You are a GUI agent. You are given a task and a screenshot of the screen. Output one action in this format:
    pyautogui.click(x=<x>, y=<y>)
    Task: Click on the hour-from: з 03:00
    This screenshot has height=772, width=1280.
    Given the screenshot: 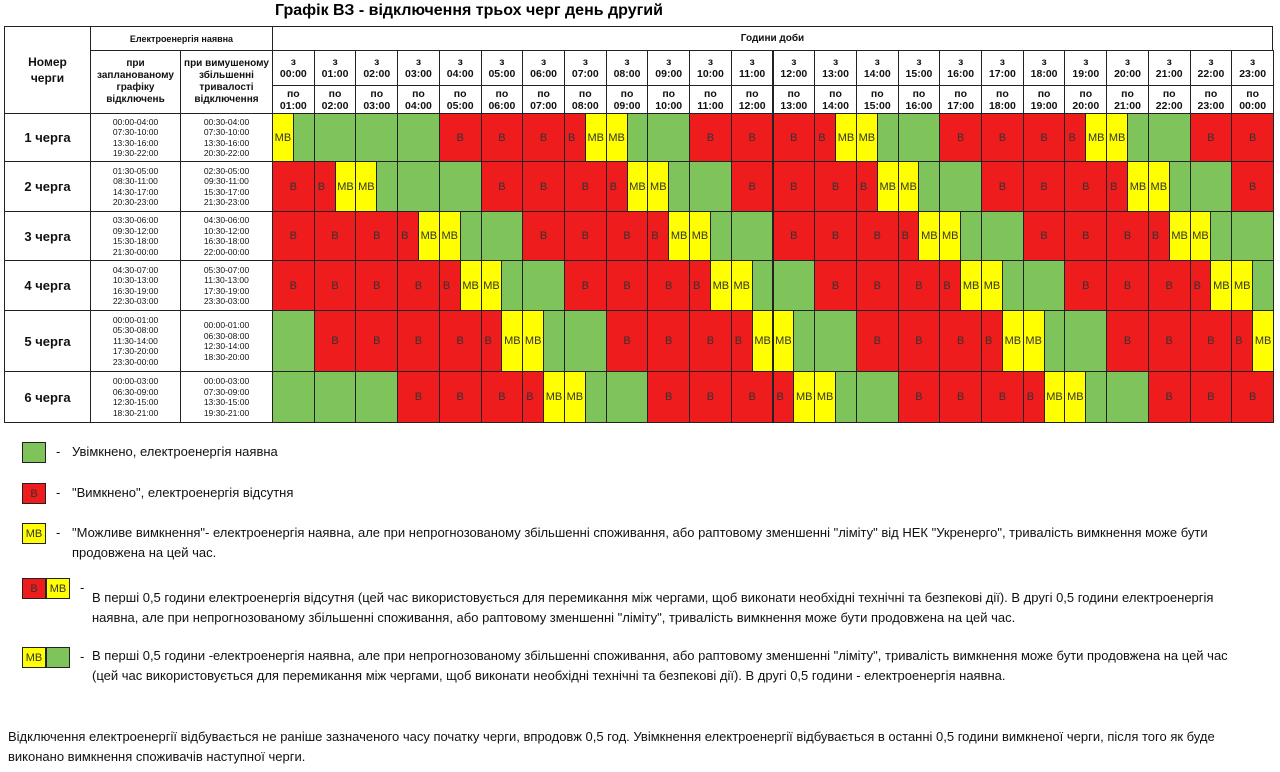 What is the action you would take?
    pyautogui.click(x=418, y=68)
    